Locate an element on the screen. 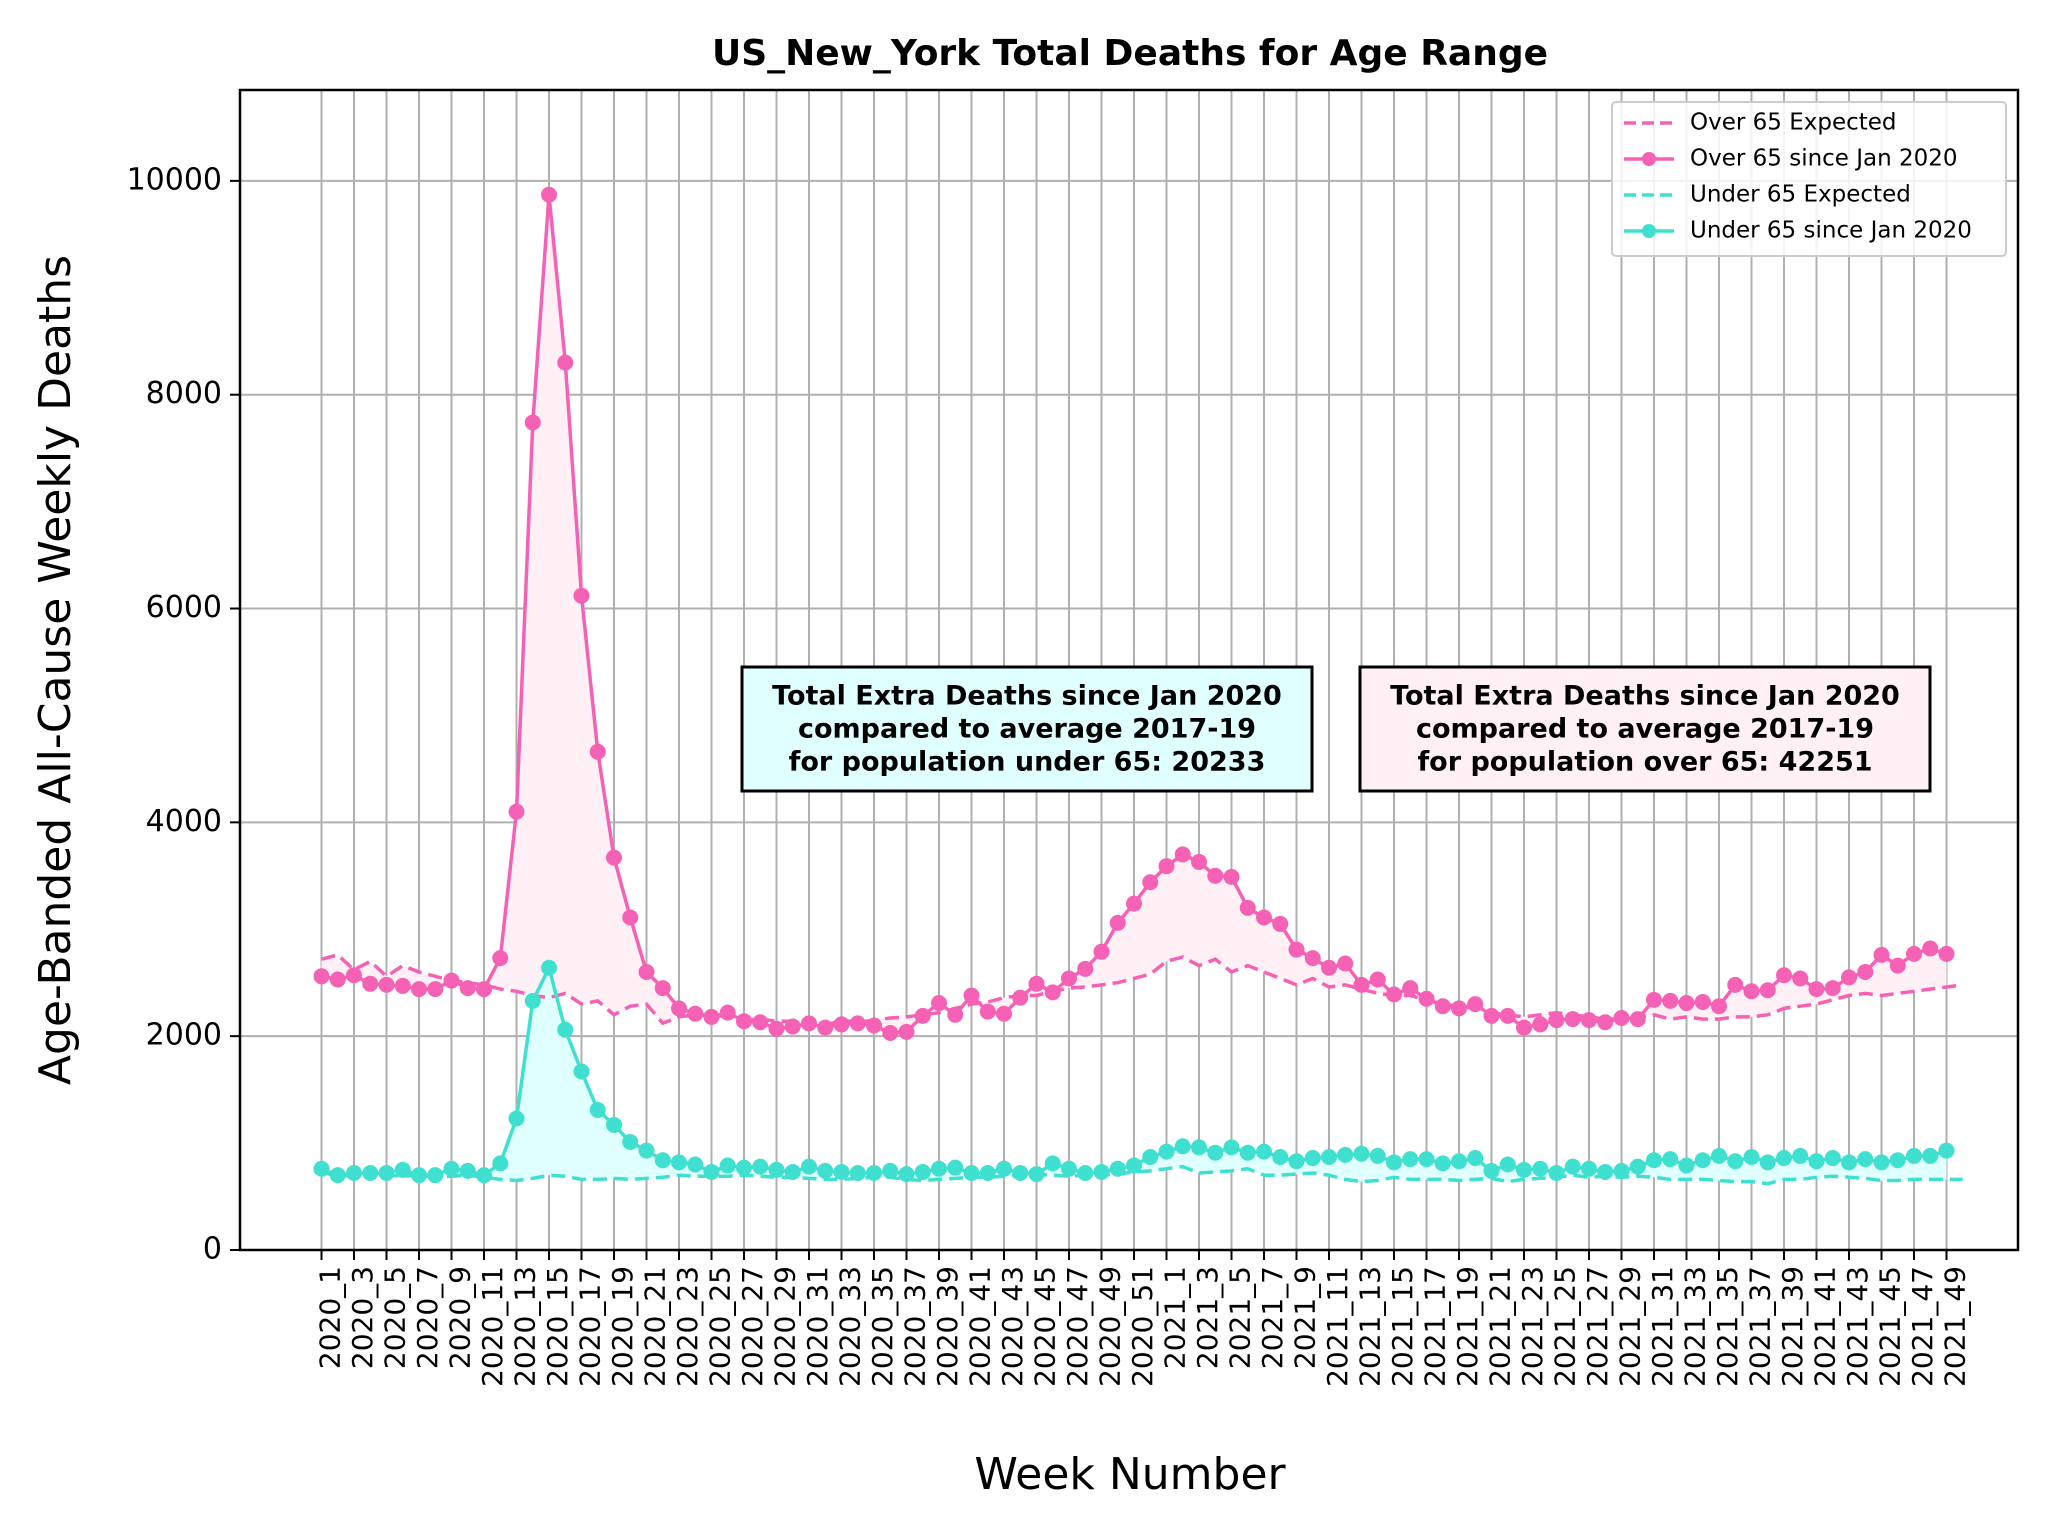  x-tick-label: 2020_27 is located at coordinates (752, 1326).